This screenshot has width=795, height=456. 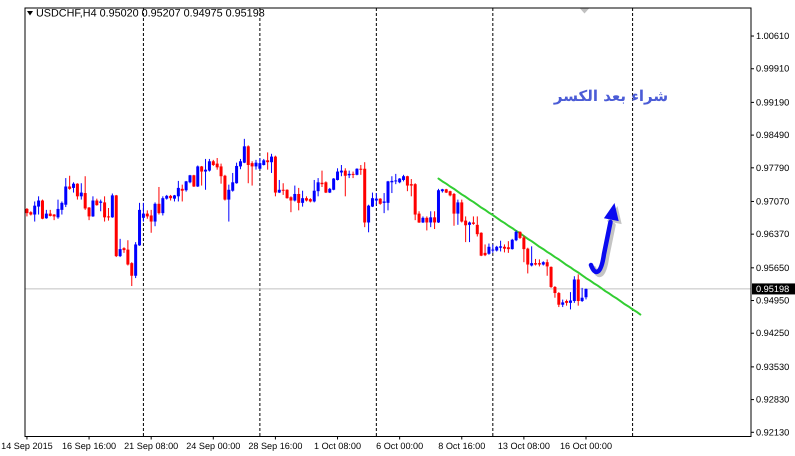 I want to click on y-tick-label: 0.92830, so click(x=773, y=399).